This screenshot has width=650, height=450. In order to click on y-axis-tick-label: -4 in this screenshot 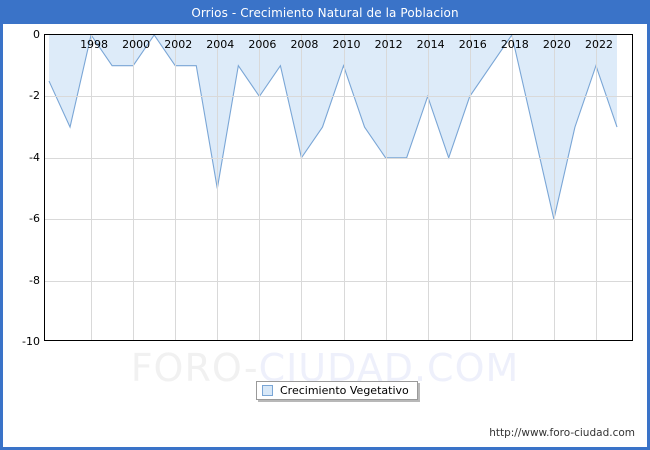, I will do `click(34, 157)`.